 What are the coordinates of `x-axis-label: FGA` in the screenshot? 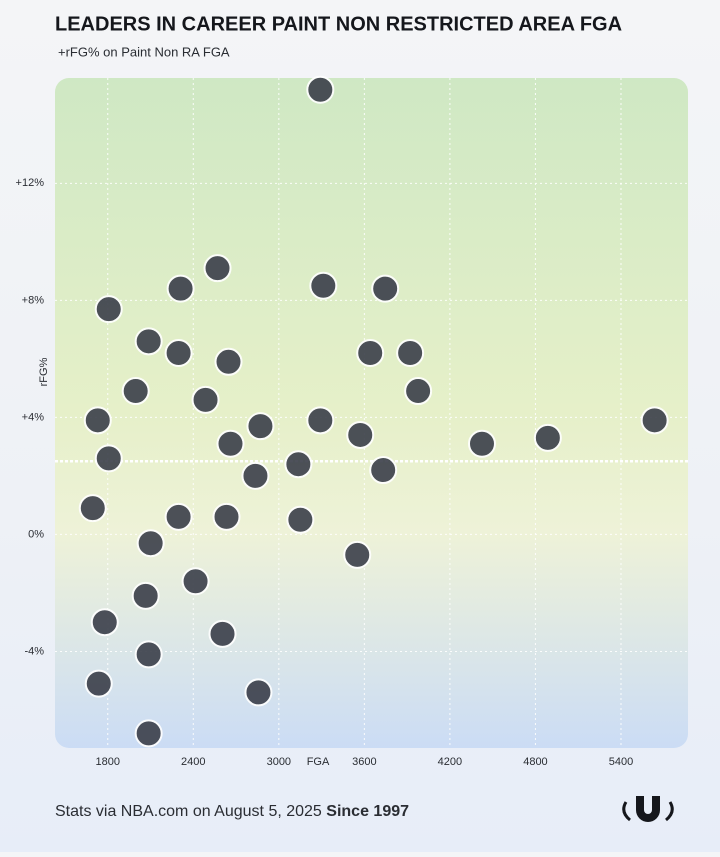 It's located at (318, 762).